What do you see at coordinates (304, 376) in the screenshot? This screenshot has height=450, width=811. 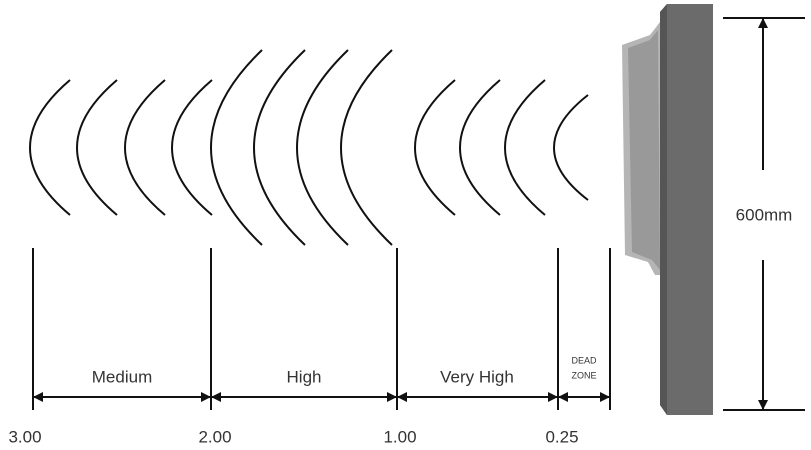 I see `zone-label: High` at bounding box center [304, 376].